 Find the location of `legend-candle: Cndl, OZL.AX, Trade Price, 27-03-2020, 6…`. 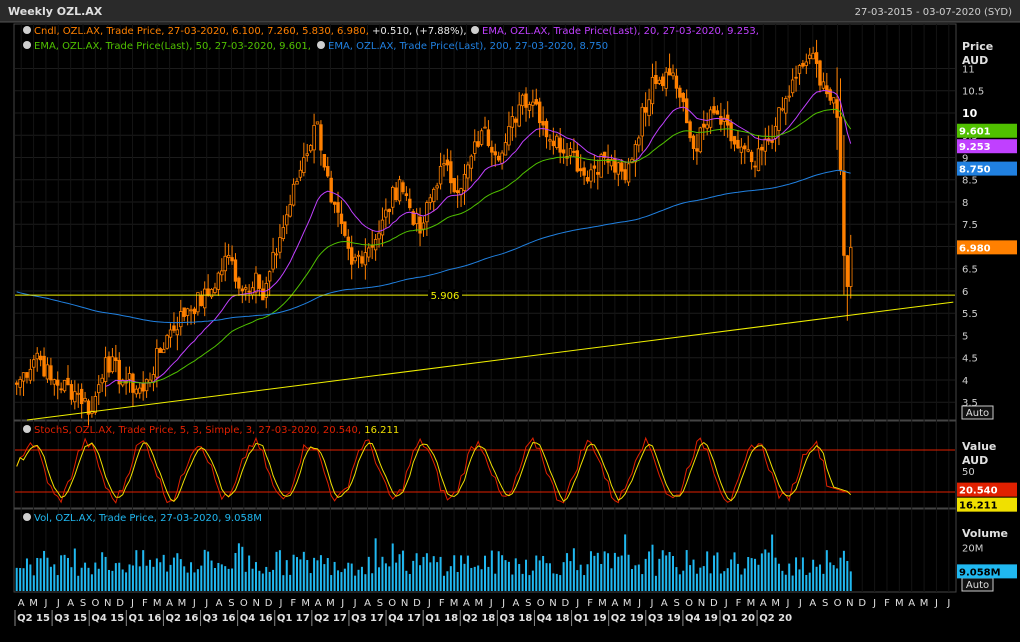

legend-candle: Cndl, OZL.AX, Trade Price, 27-03-2020, 6… is located at coordinates (245, 31).